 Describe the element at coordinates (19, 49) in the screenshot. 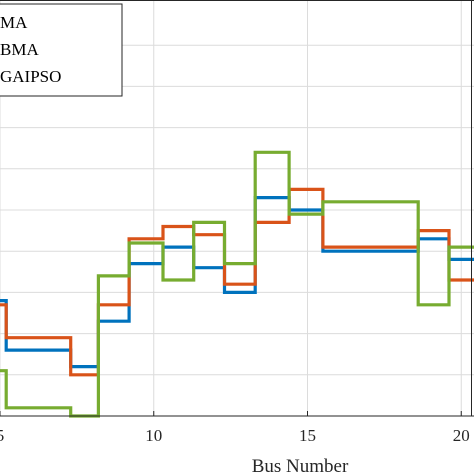

I see `legend-entry-bma: BMA` at that location.